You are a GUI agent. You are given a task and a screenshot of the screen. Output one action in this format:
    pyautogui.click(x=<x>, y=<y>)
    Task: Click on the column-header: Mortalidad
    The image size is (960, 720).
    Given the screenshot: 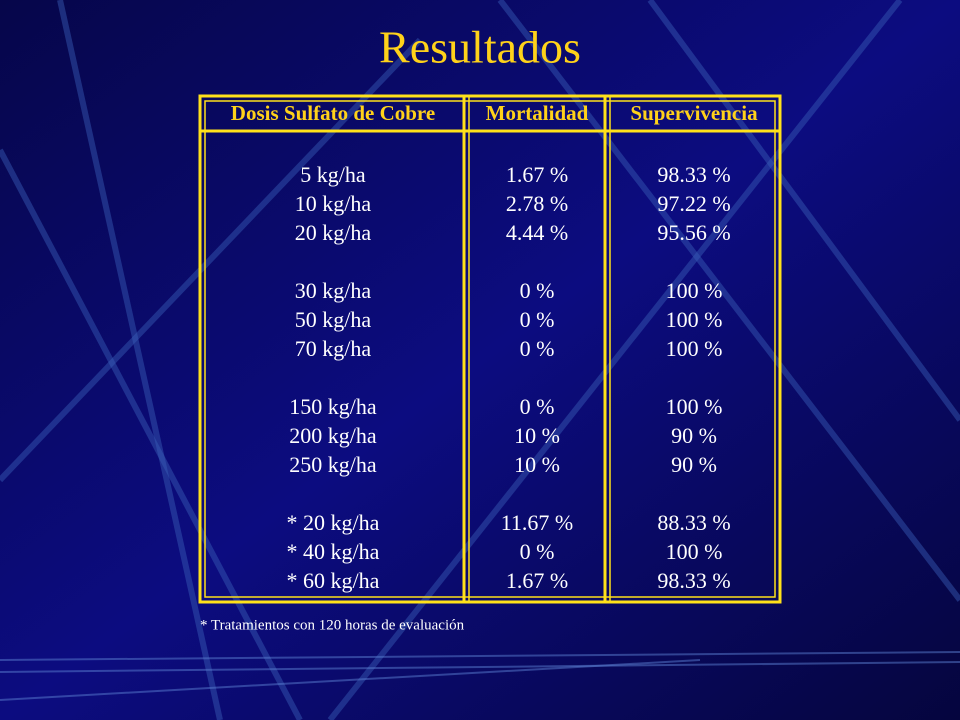 What is the action you would take?
    pyautogui.click(x=537, y=113)
    